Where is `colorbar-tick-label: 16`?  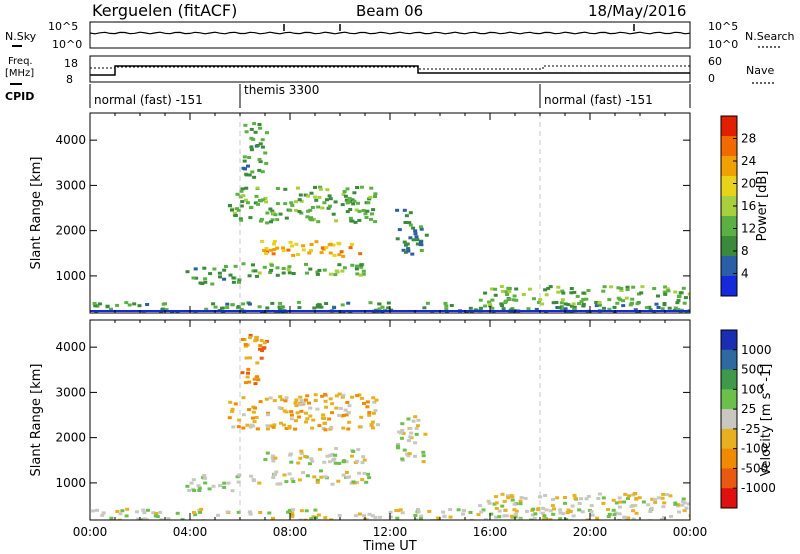 colorbar-tick-label: 16 is located at coordinates (748, 206).